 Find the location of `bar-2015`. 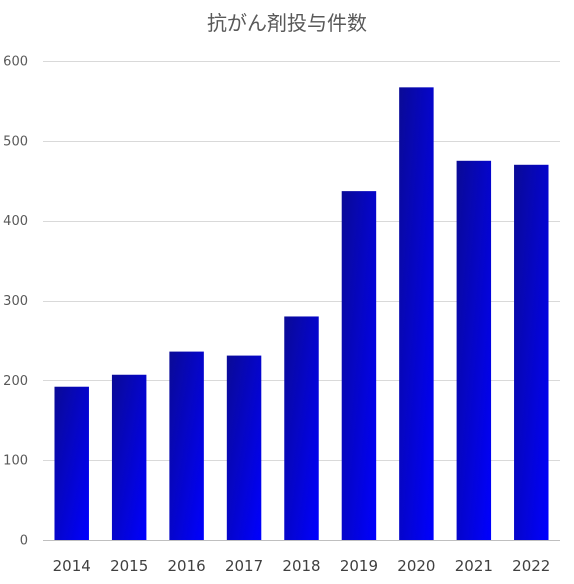

bar-2015 is located at coordinates (129, 457).